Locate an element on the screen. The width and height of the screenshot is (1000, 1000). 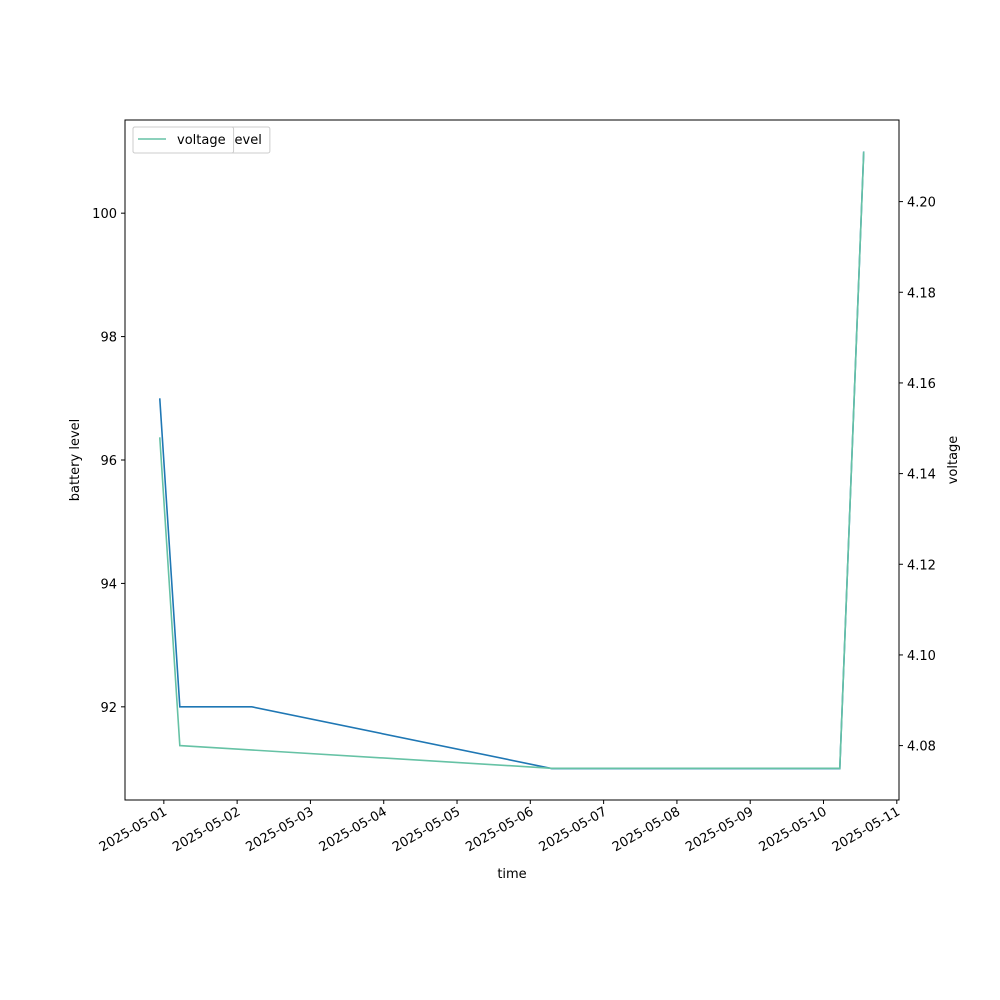
legend: voltage is located at coordinates (183, 140).